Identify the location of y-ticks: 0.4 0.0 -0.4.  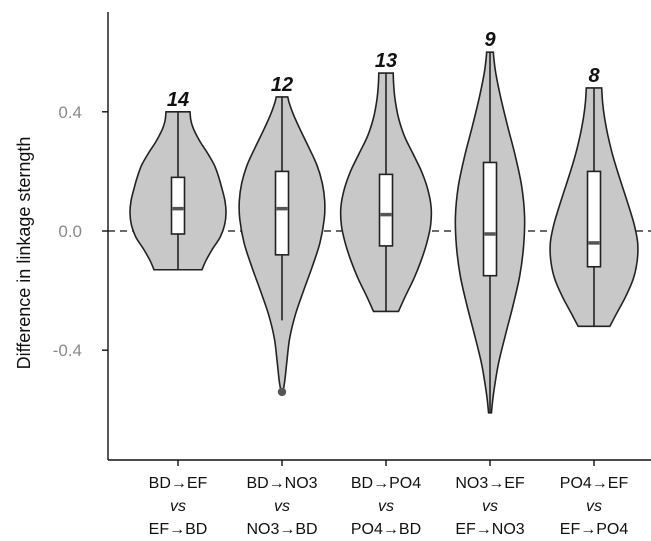
(80, 231).